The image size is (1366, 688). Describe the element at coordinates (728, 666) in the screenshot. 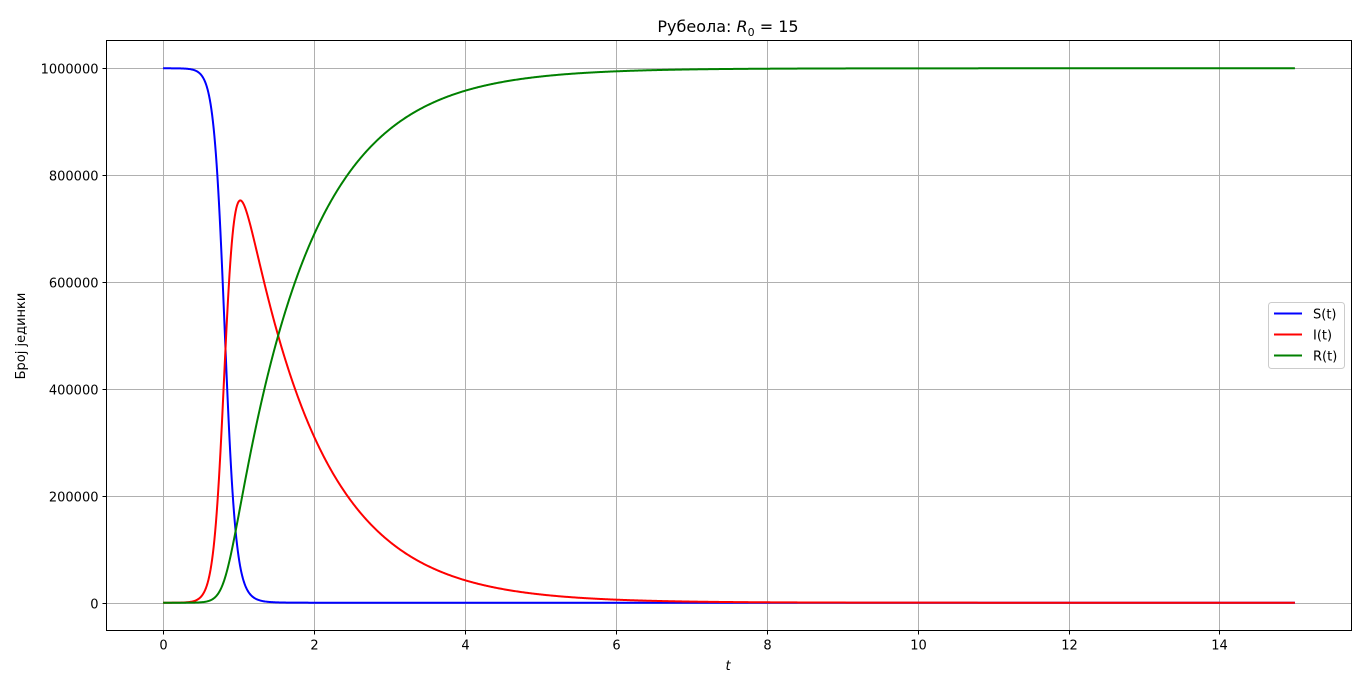

I see `x-axis-label: t` at that location.